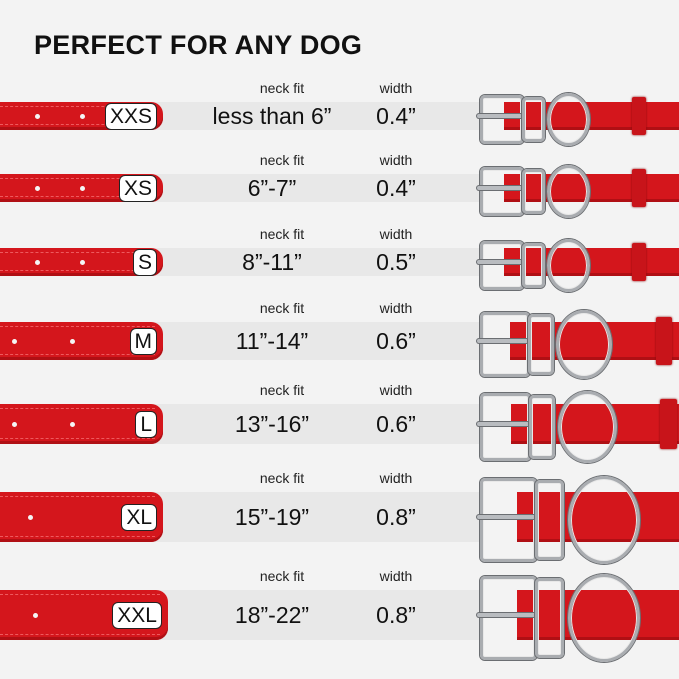 The height and width of the screenshot is (679, 679). I want to click on neck-fit-value: 15”-19”, so click(272, 517).